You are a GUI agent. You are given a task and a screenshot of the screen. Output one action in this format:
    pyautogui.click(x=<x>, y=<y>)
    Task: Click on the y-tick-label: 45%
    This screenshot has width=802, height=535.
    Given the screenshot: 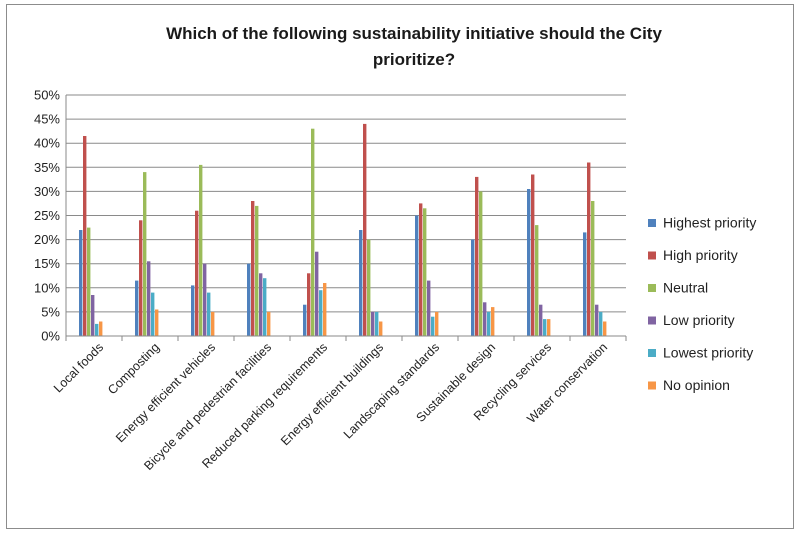 What is the action you would take?
    pyautogui.click(x=47, y=119)
    